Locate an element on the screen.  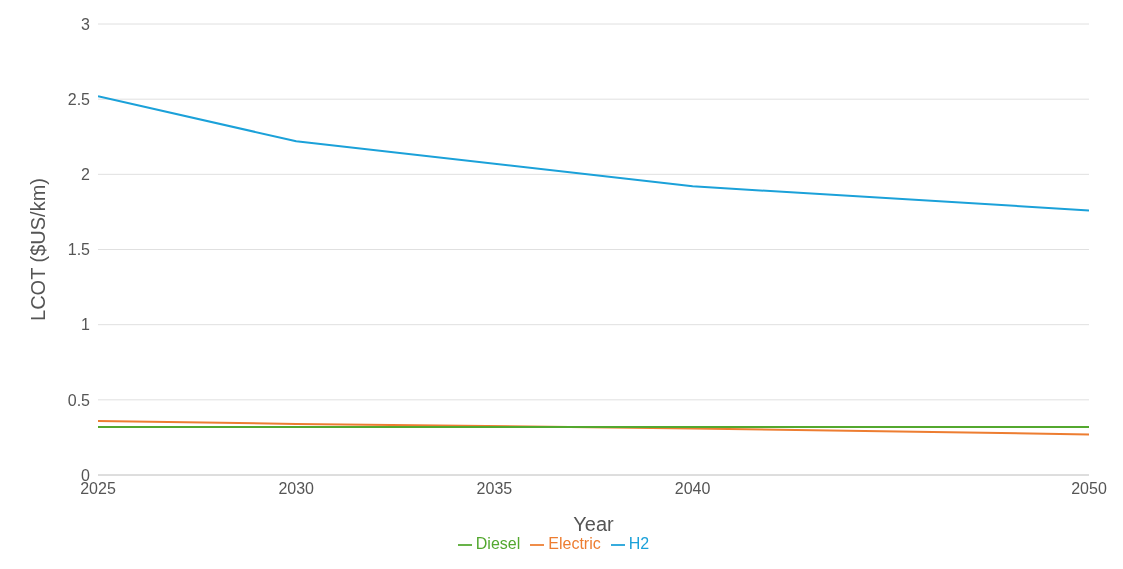
y-tick-label: 2.5 is located at coordinates (79, 99).